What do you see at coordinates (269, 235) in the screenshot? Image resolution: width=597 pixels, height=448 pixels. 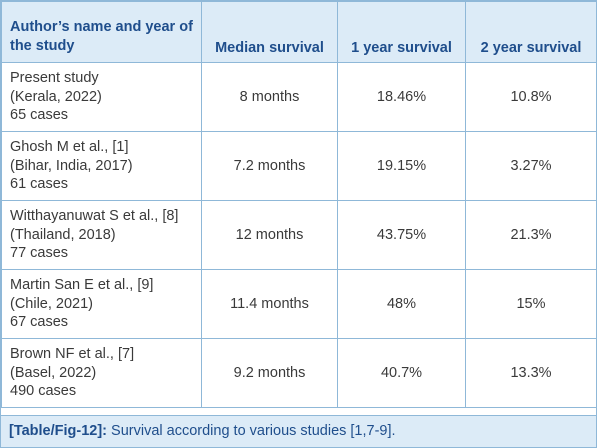 I see `median-survival-cell: 12 months` at bounding box center [269, 235].